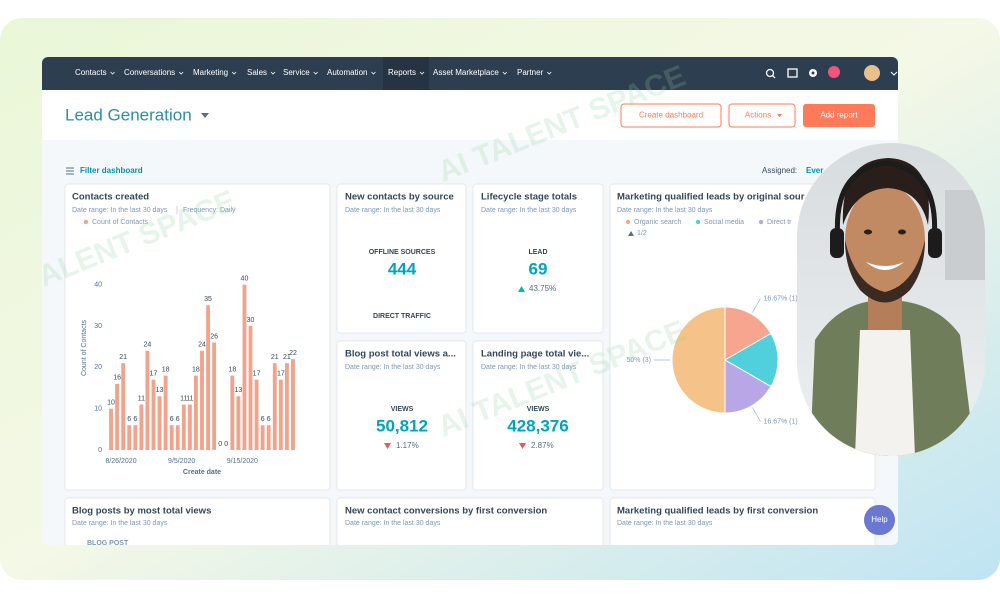 The height and width of the screenshot is (600, 1000). What do you see at coordinates (758, 115) in the screenshot?
I see `button-label: Actions` at bounding box center [758, 115].